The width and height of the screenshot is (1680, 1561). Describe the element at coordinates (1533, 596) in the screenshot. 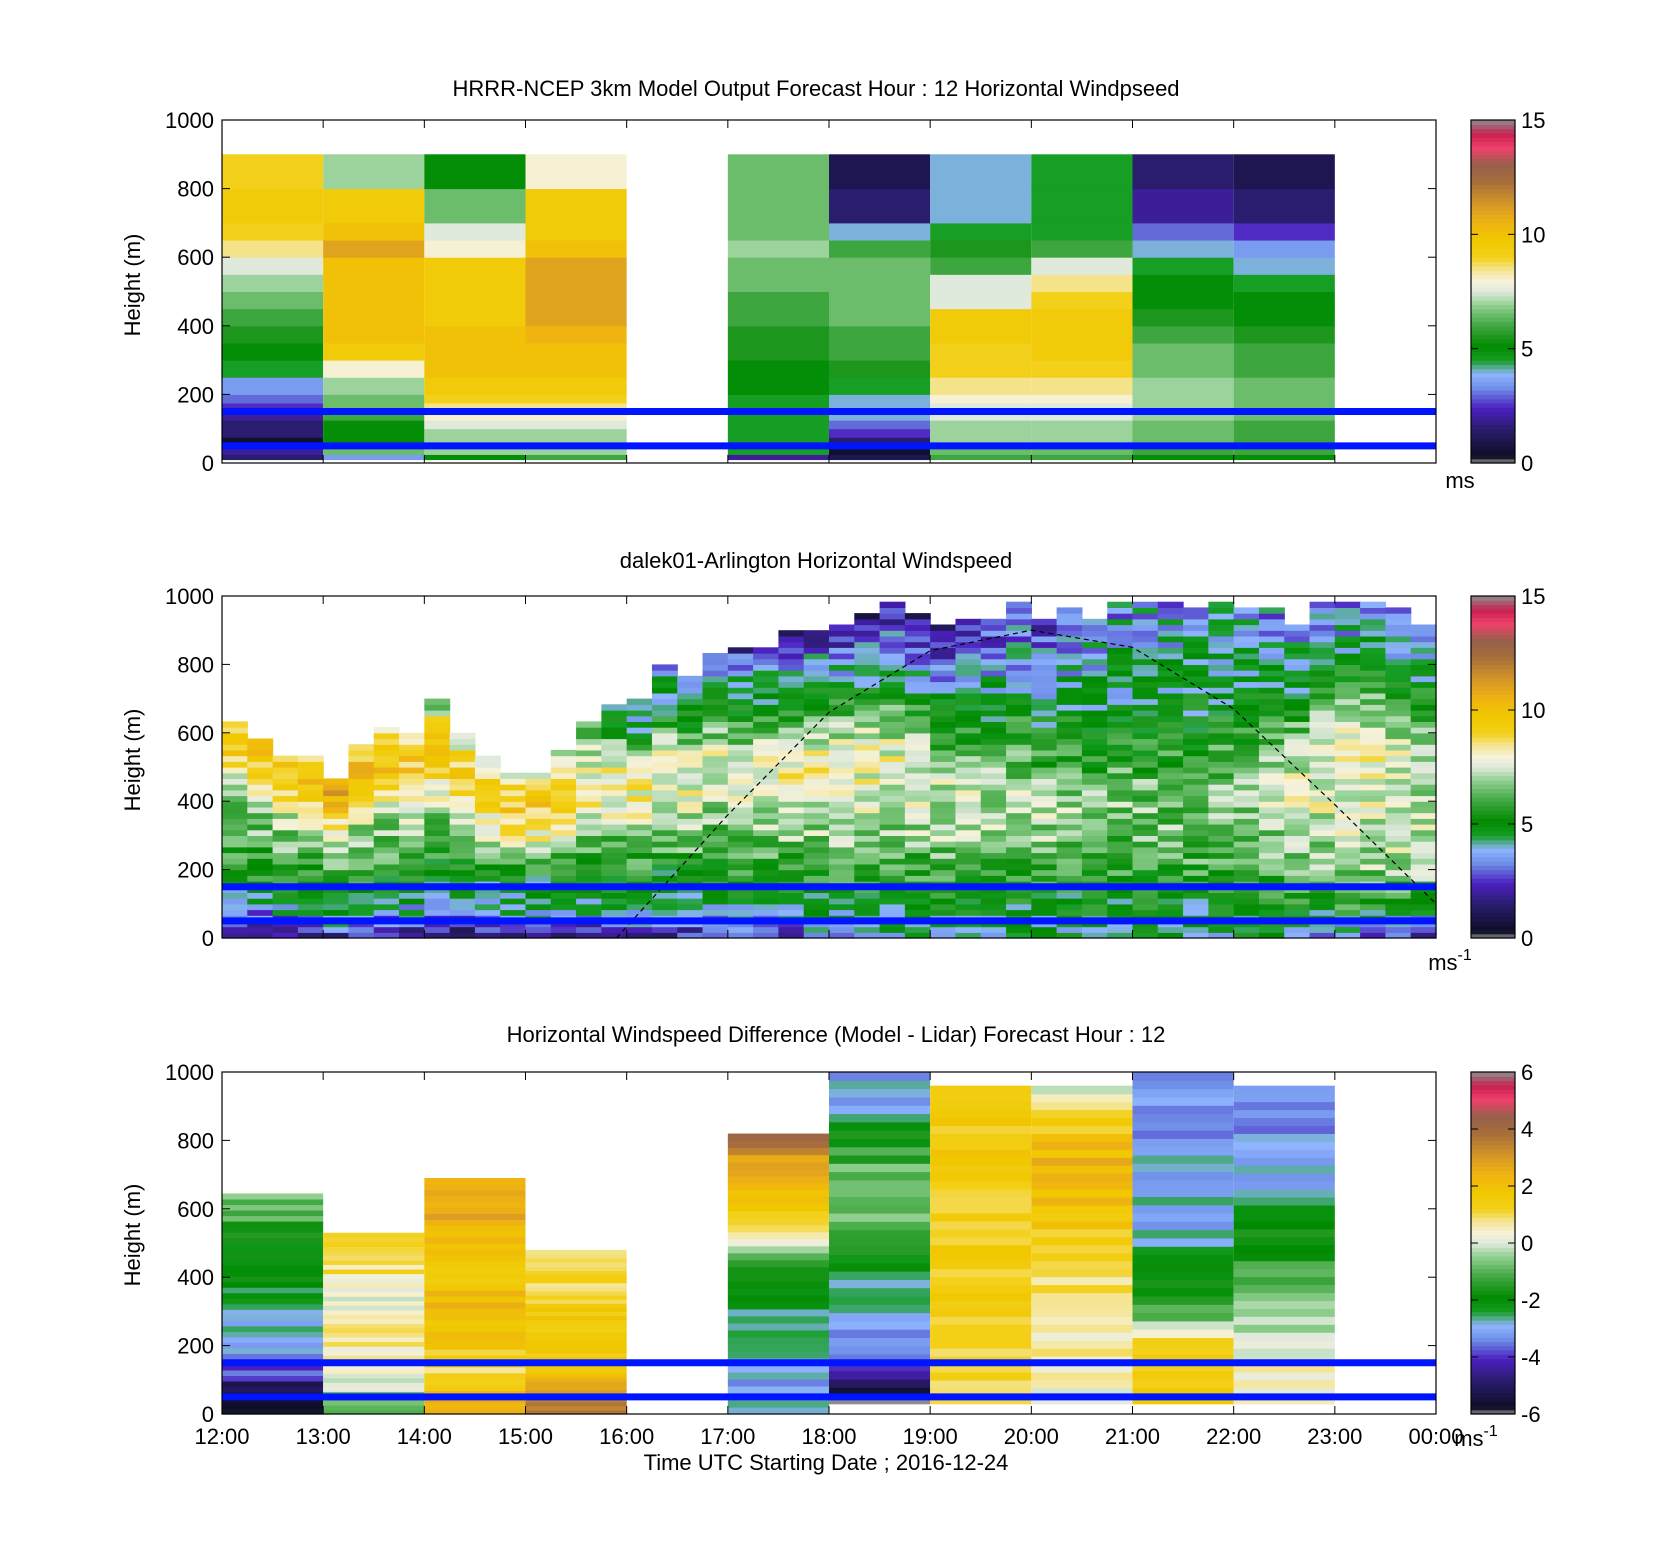

I see `colorbar-tick-label: 15` at that location.